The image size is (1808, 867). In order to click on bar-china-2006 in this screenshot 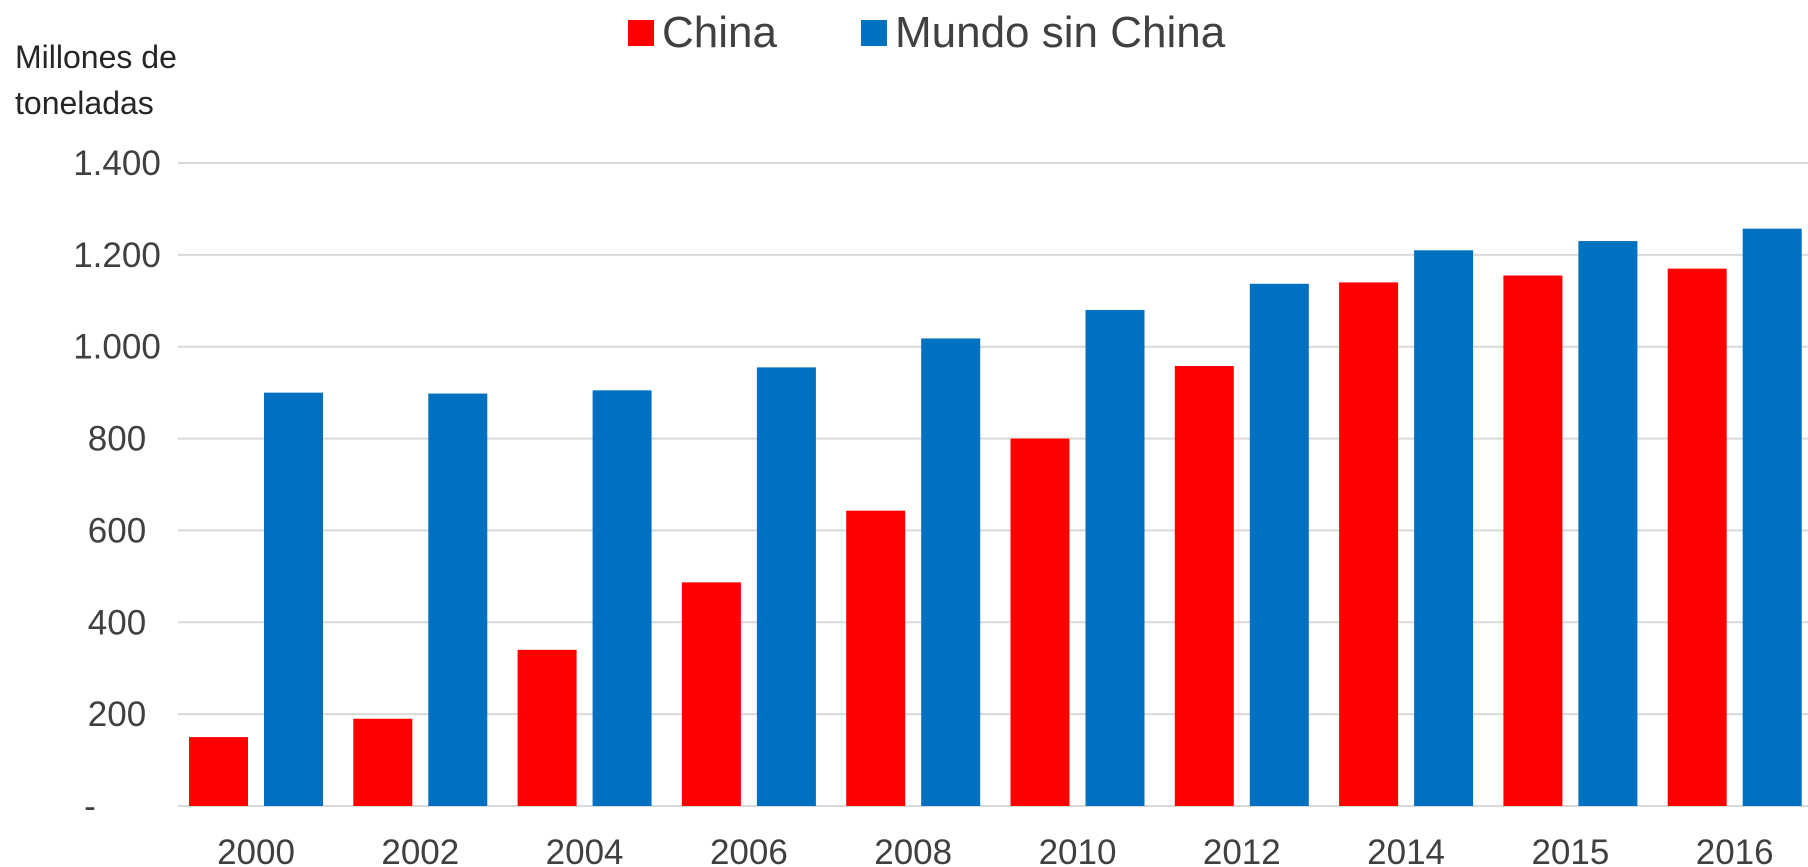, I will do `click(711, 694)`.